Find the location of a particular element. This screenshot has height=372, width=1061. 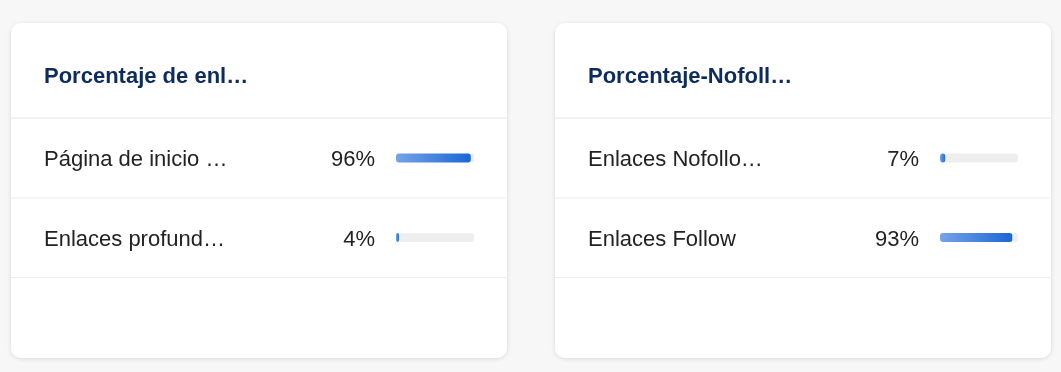

data-label: 93% is located at coordinates (896, 238).